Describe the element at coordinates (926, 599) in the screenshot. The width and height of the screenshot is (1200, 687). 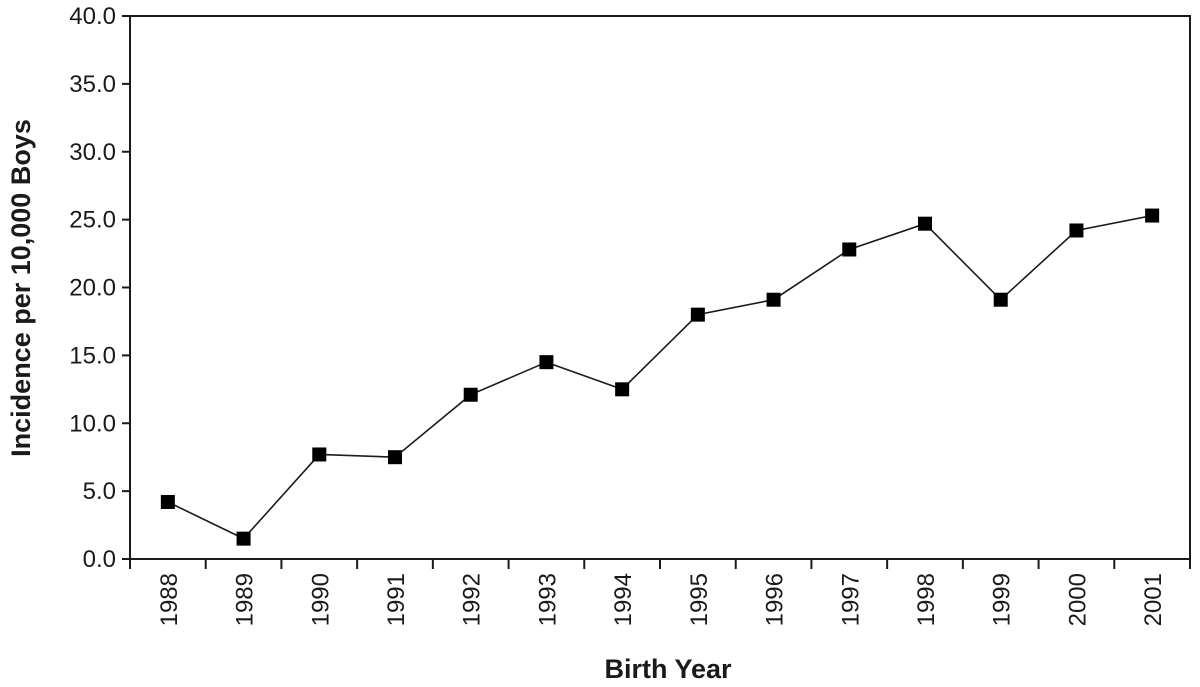
I see `x-tick-label: 1998` at that location.